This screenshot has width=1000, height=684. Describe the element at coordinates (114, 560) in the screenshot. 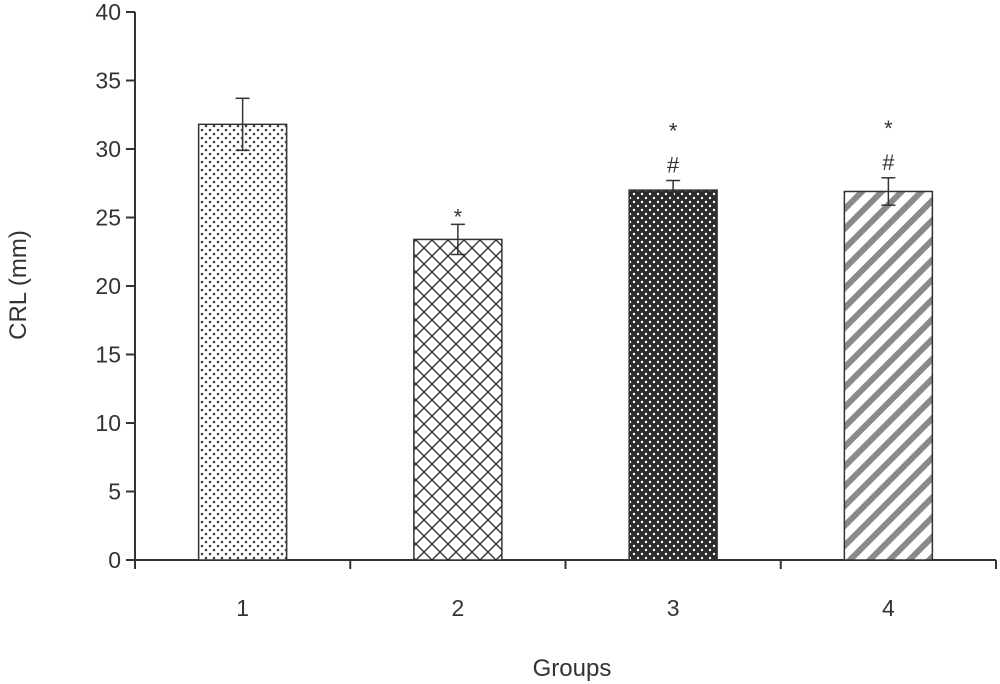

I see `y-tick-label: 0` at that location.